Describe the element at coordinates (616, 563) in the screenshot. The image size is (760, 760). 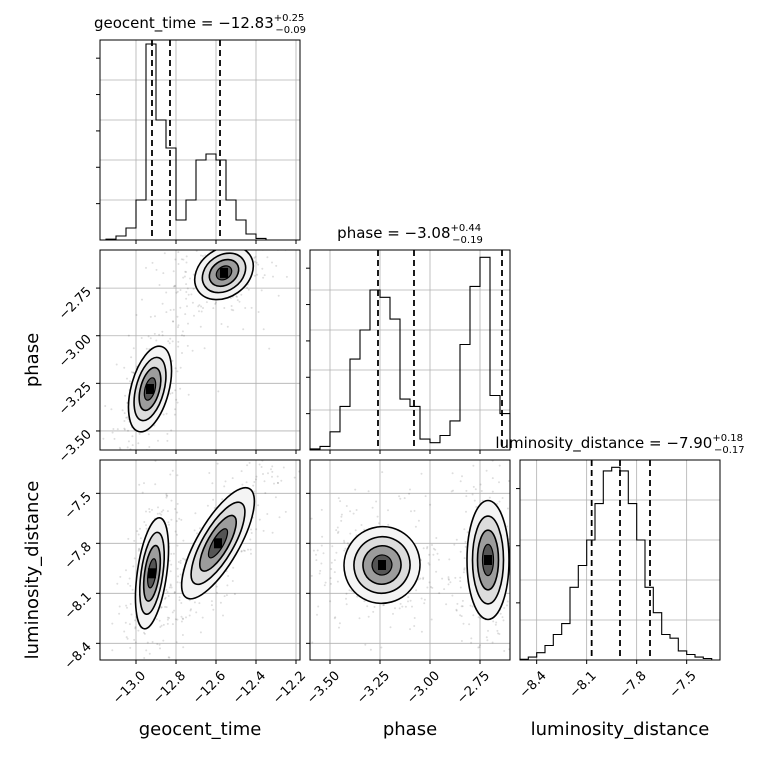
I see `histogram-luminosity_distance` at that location.